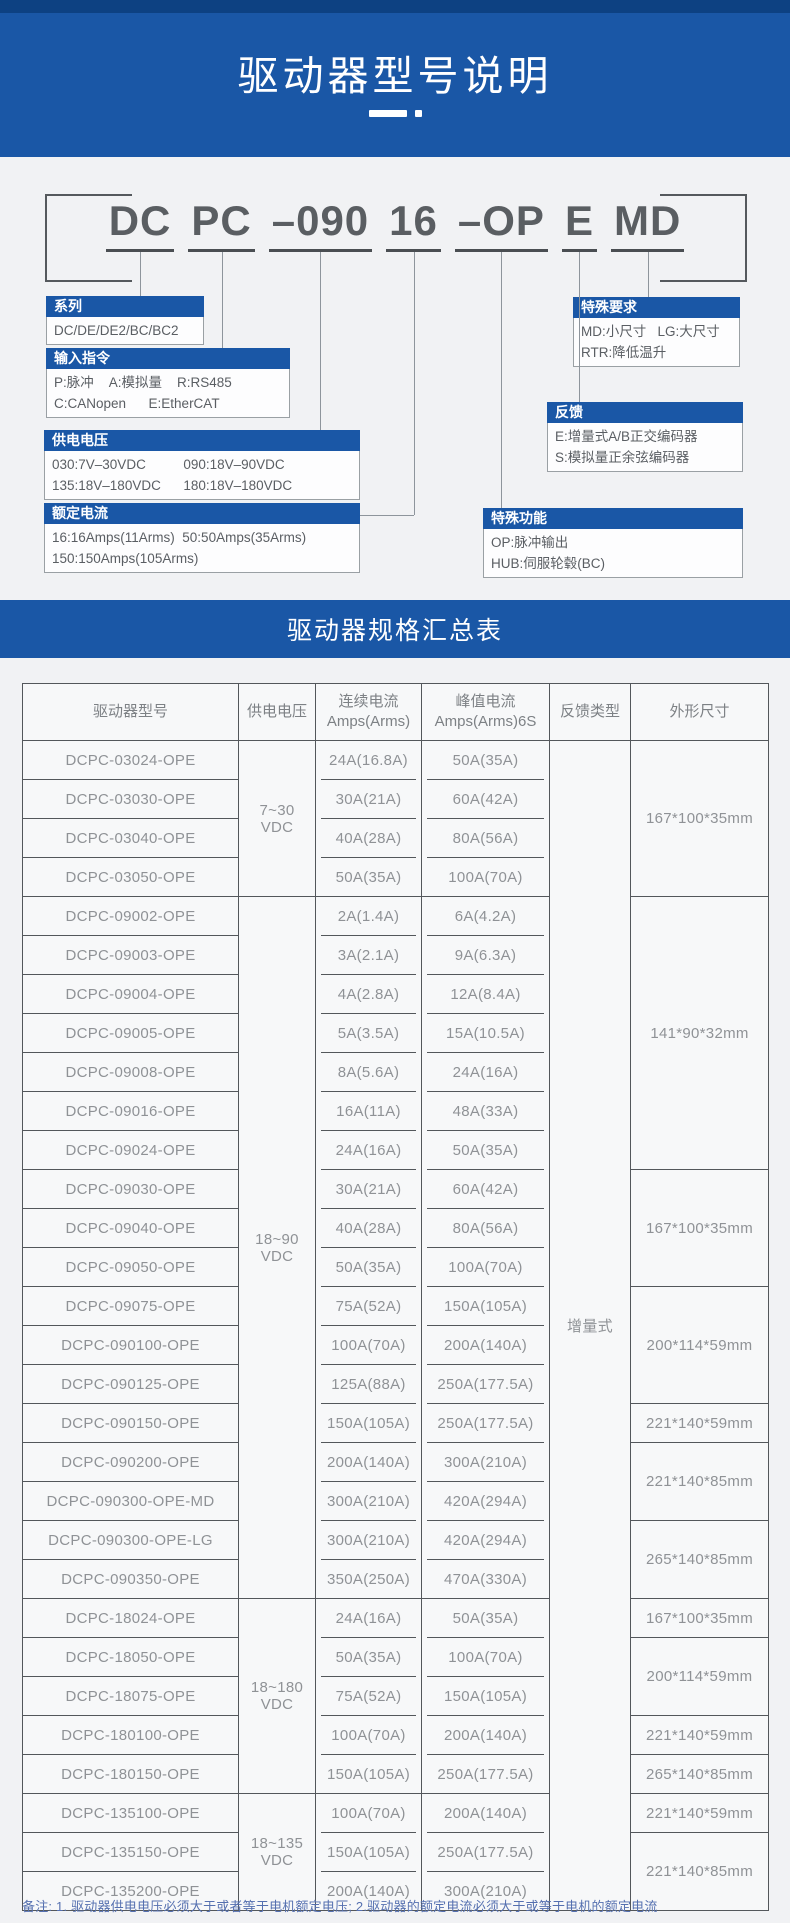 This screenshot has height=1923, width=790. Describe the element at coordinates (395, 6) in the screenshot. I see `top-dark-strip` at that location.